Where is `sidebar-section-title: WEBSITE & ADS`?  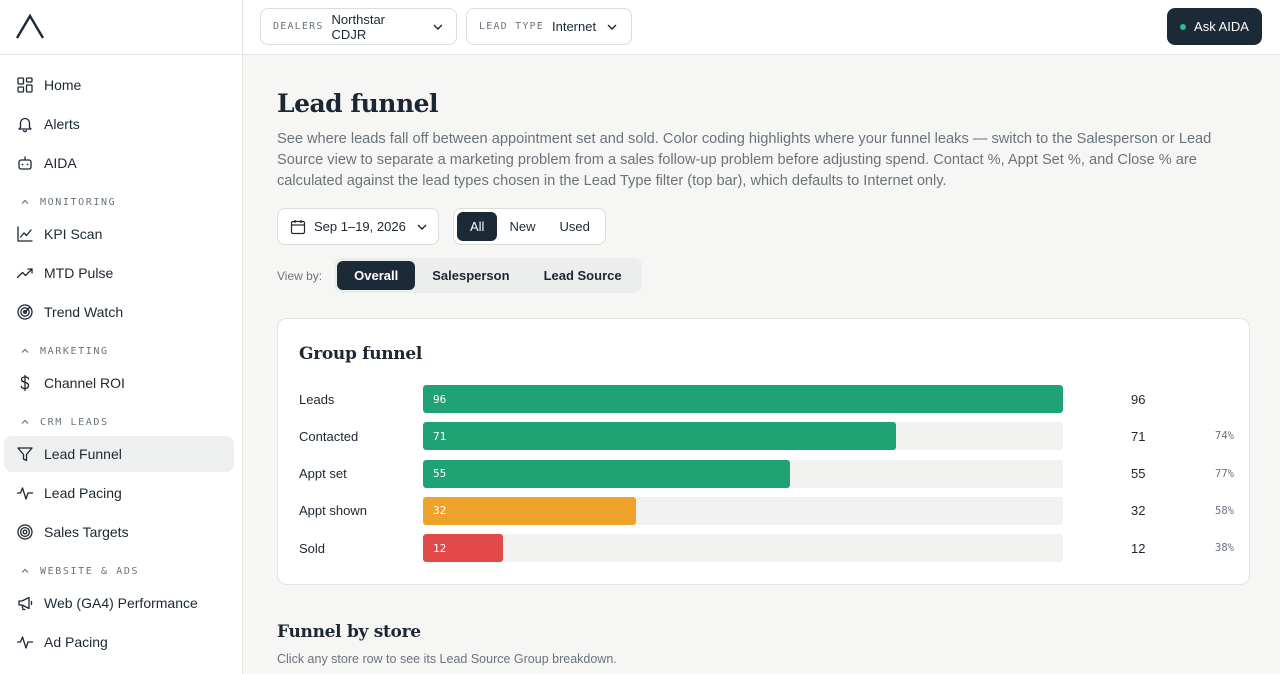 sidebar-section-title: WEBSITE & ADS is located at coordinates (90, 571).